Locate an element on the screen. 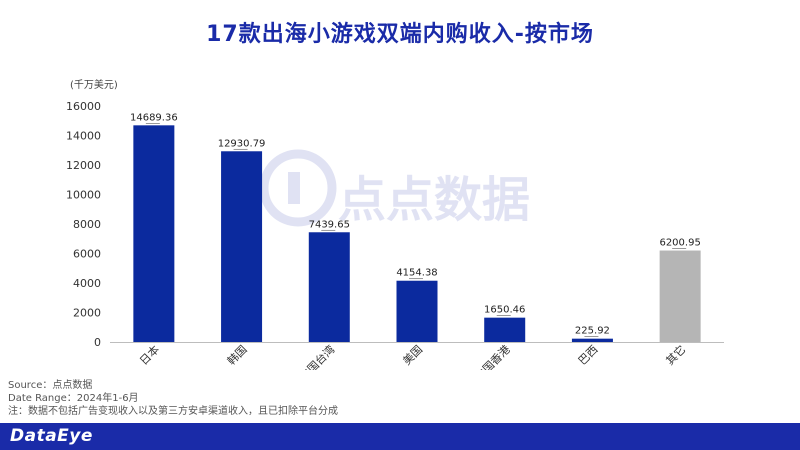 The height and width of the screenshot is (450, 800). data-label: 1650.46 is located at coordinates (504, 310).